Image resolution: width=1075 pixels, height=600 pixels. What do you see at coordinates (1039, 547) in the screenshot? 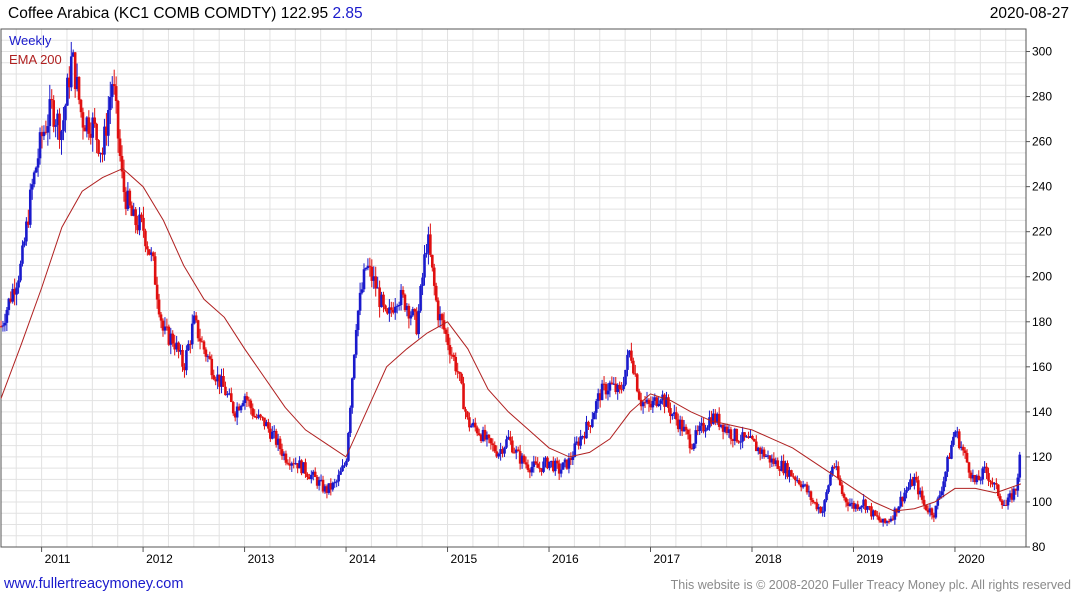
I see `y-tick-label: 80` at bounding box center [1039, 547].